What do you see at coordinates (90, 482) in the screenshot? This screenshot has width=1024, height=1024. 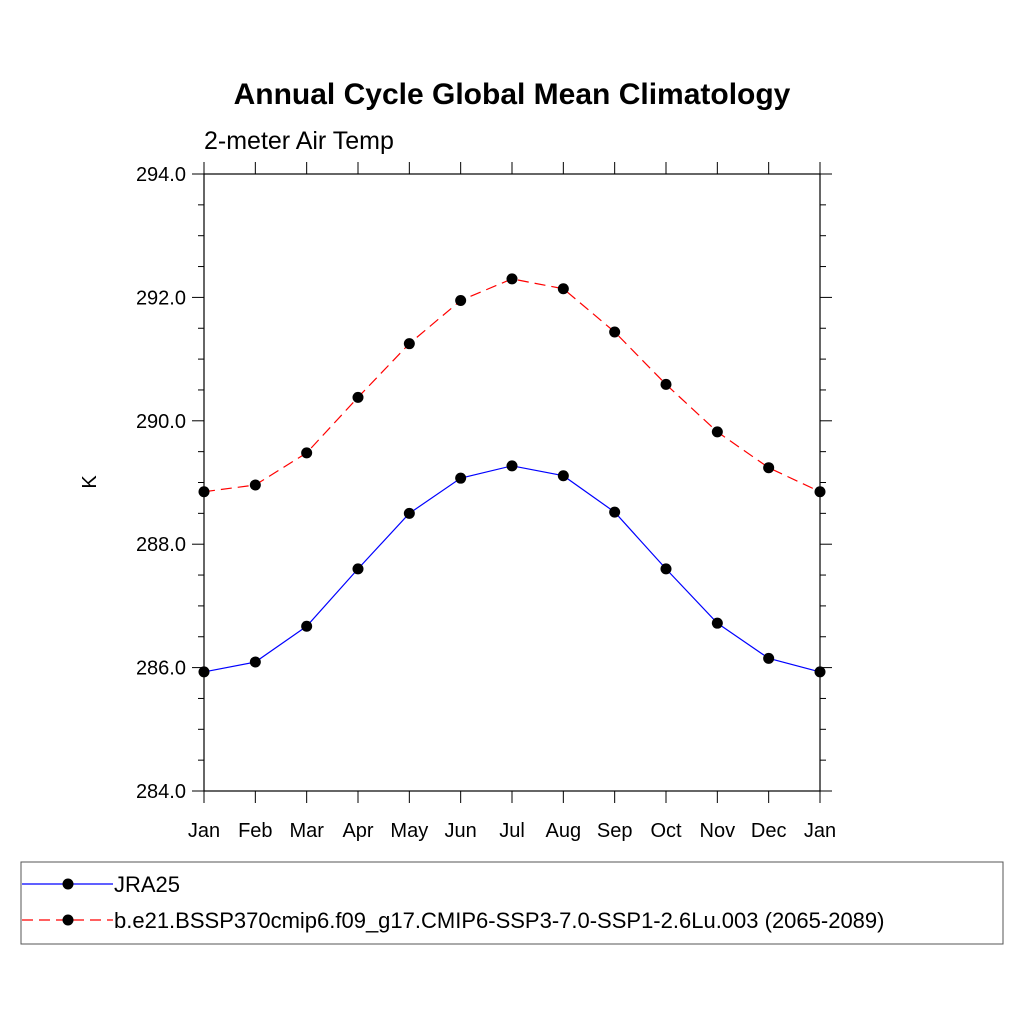 I see `y-axis-label: K` at bounding box center [90, 482].